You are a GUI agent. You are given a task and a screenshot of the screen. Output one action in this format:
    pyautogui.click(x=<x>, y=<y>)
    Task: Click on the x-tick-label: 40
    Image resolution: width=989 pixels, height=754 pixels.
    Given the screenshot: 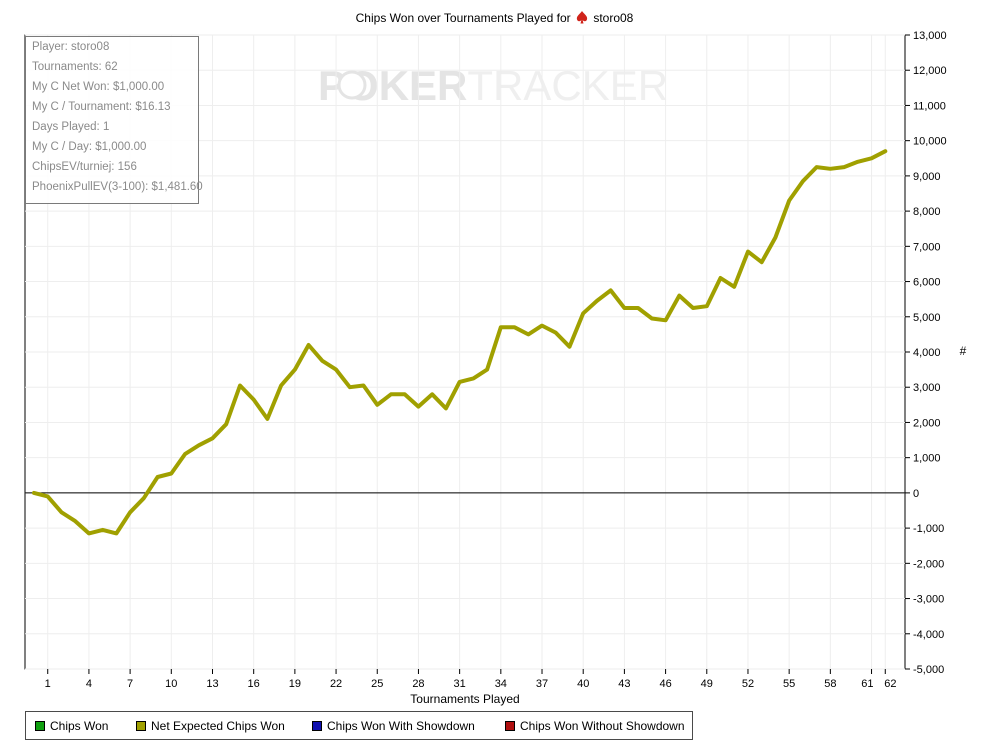 What is the action you would take?
    pyautogui.click(x=583, y=684)
    